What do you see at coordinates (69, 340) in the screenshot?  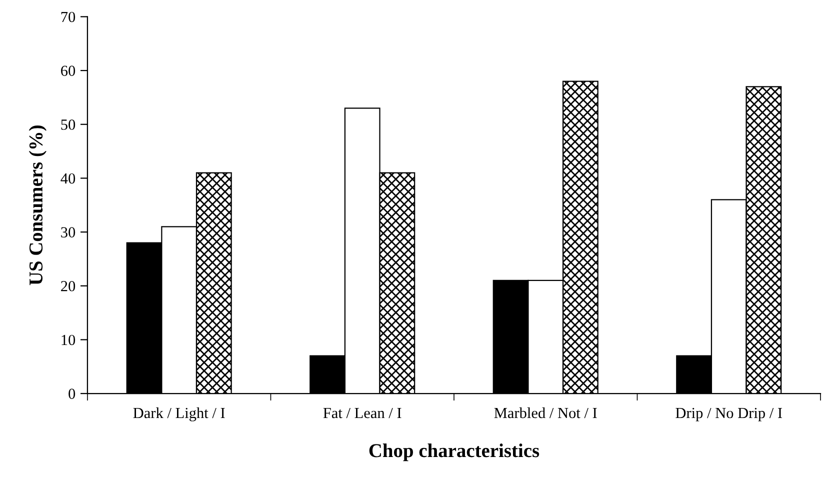 I see `y-tick-label: 10` at bounding box center [69, 340].